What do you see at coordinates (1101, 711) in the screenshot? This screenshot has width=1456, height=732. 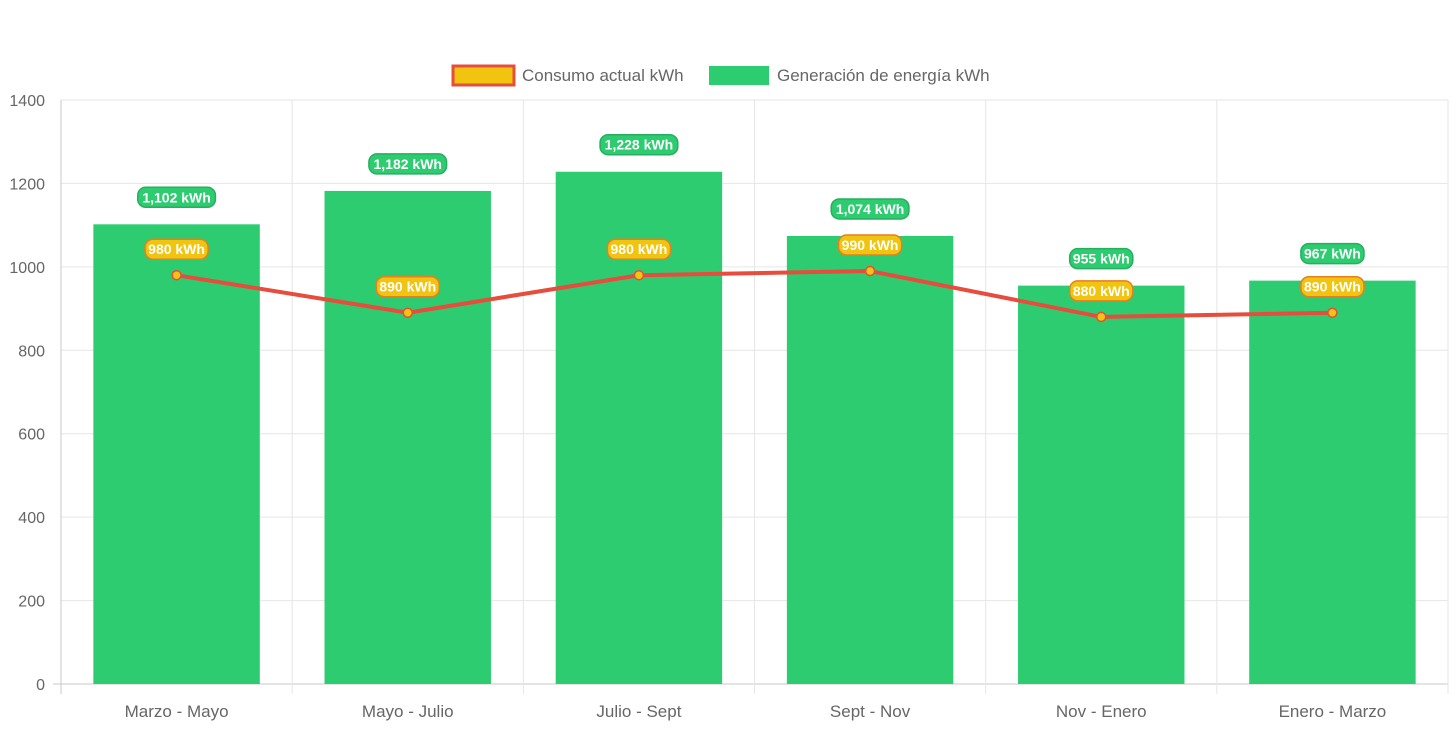 I see `x-tick-label: Nov - Enero` at bounding box center [1101, 711].